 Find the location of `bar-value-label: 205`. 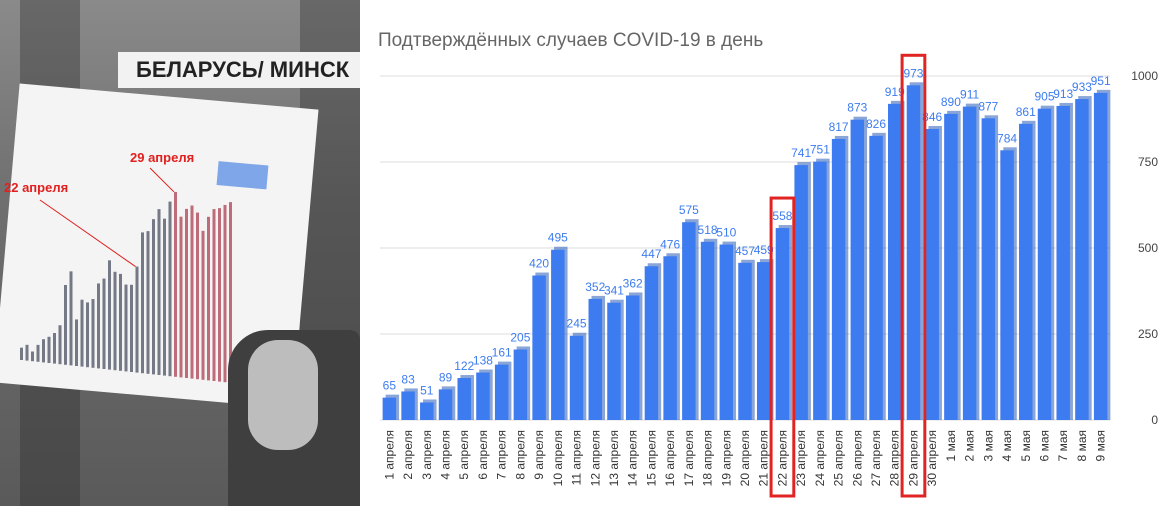

bar-value-label: 205 is located at coordinates (520, 337).